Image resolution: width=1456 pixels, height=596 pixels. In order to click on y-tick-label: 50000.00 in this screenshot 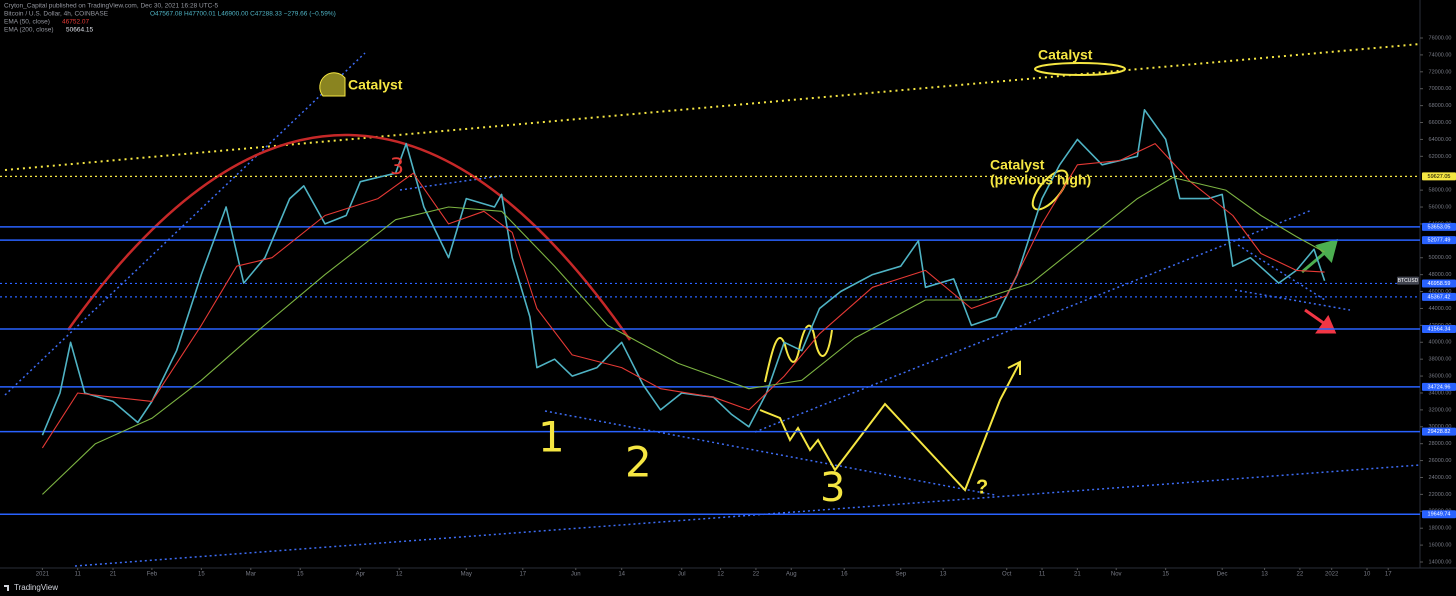, I will do `click(1440, 258)`.